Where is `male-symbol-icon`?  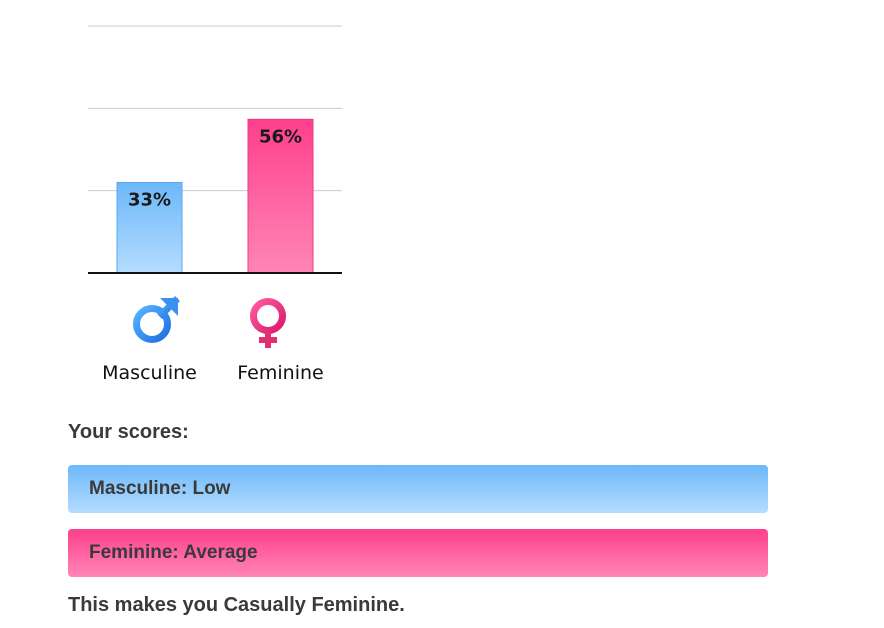 male-symbol-icon is located at coordinates (156, 319).